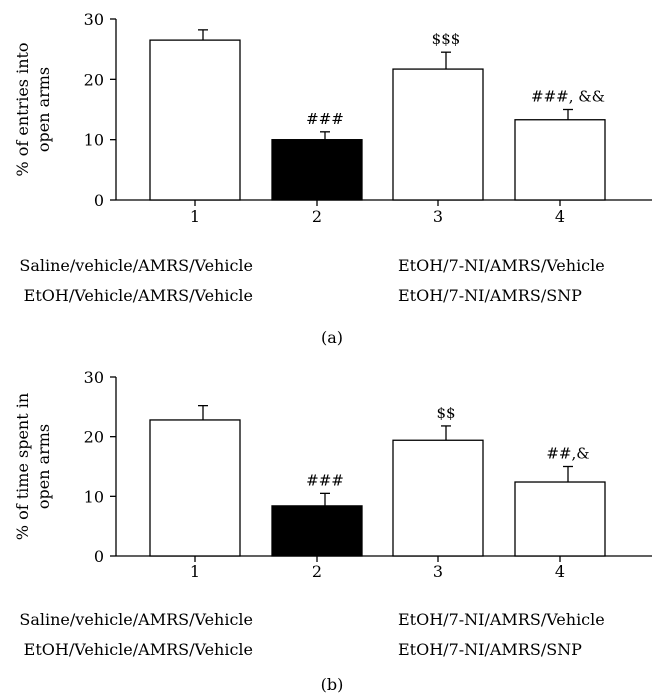  I want to click on significance-label: ###, &&, so click(568, 97).